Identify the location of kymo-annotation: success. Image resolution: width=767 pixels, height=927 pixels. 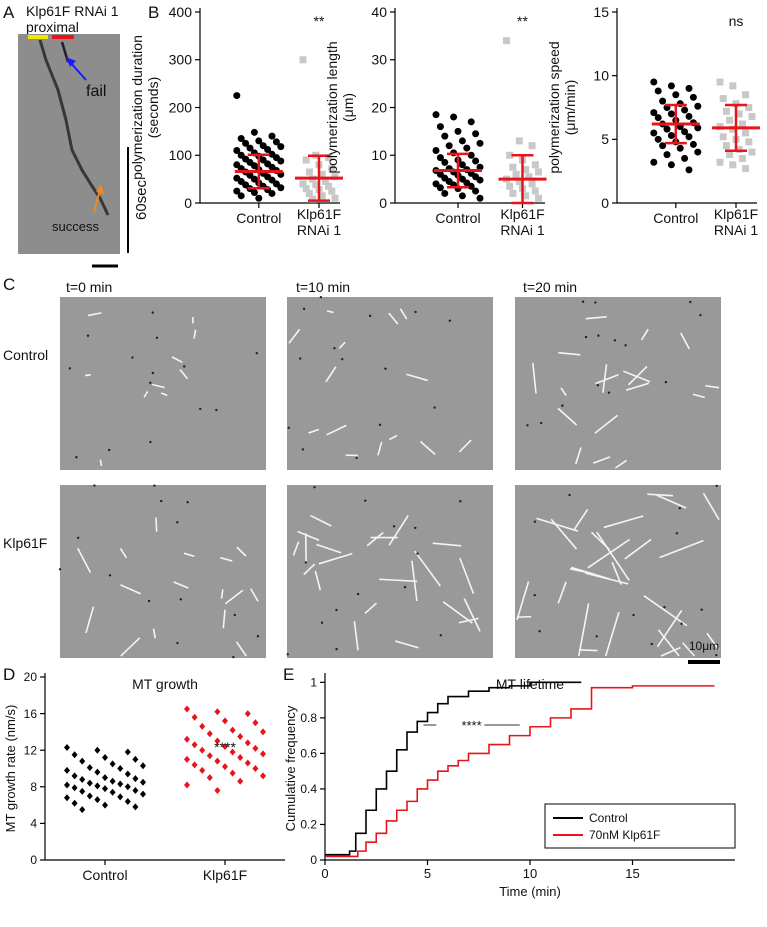
(75, 226).